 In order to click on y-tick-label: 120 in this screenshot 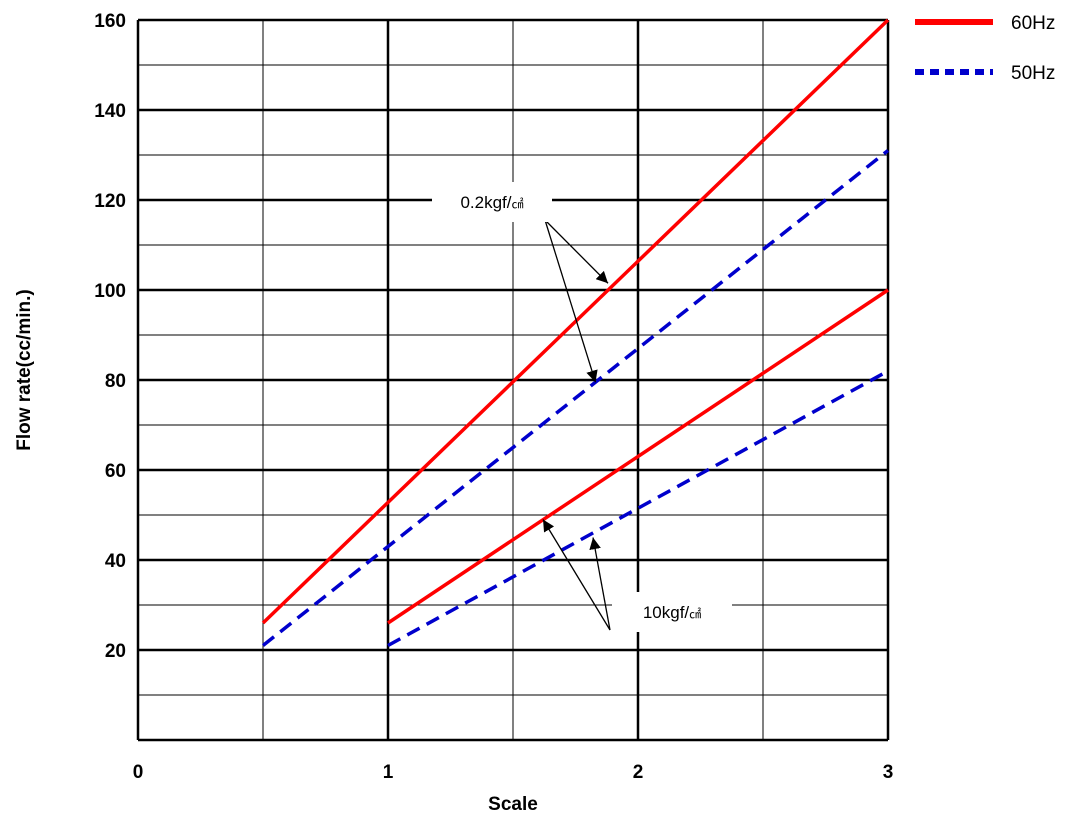, I will do `click(110, 201)`.